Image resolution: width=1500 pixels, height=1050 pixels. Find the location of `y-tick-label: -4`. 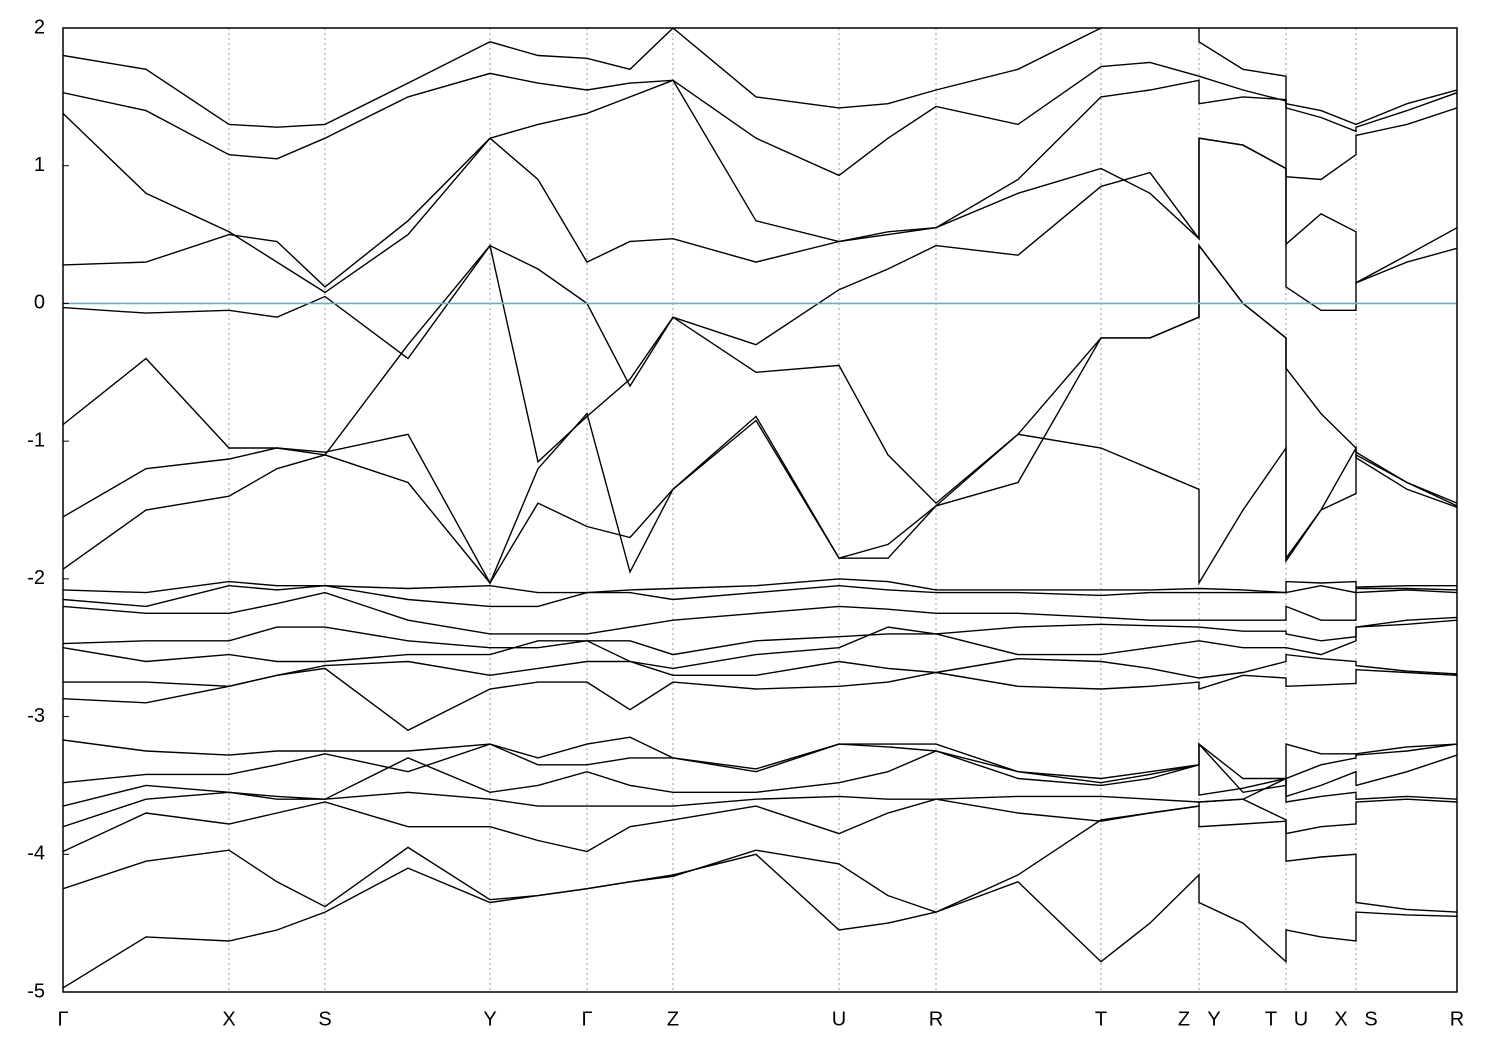

y-tick-label: -4 is located at coordinates (36, 854).